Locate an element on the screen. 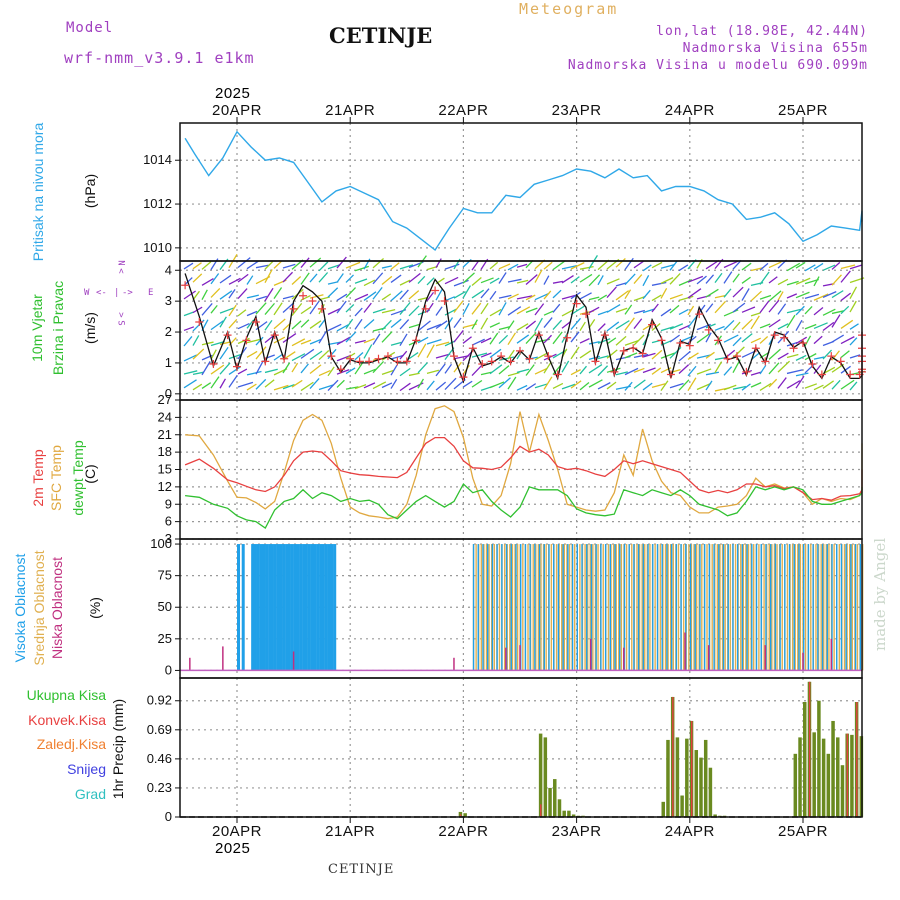 Image resolution: width=900 pixels, height=900 pixels. temp-tick-label: 27 is located at coordinates (165, 399).